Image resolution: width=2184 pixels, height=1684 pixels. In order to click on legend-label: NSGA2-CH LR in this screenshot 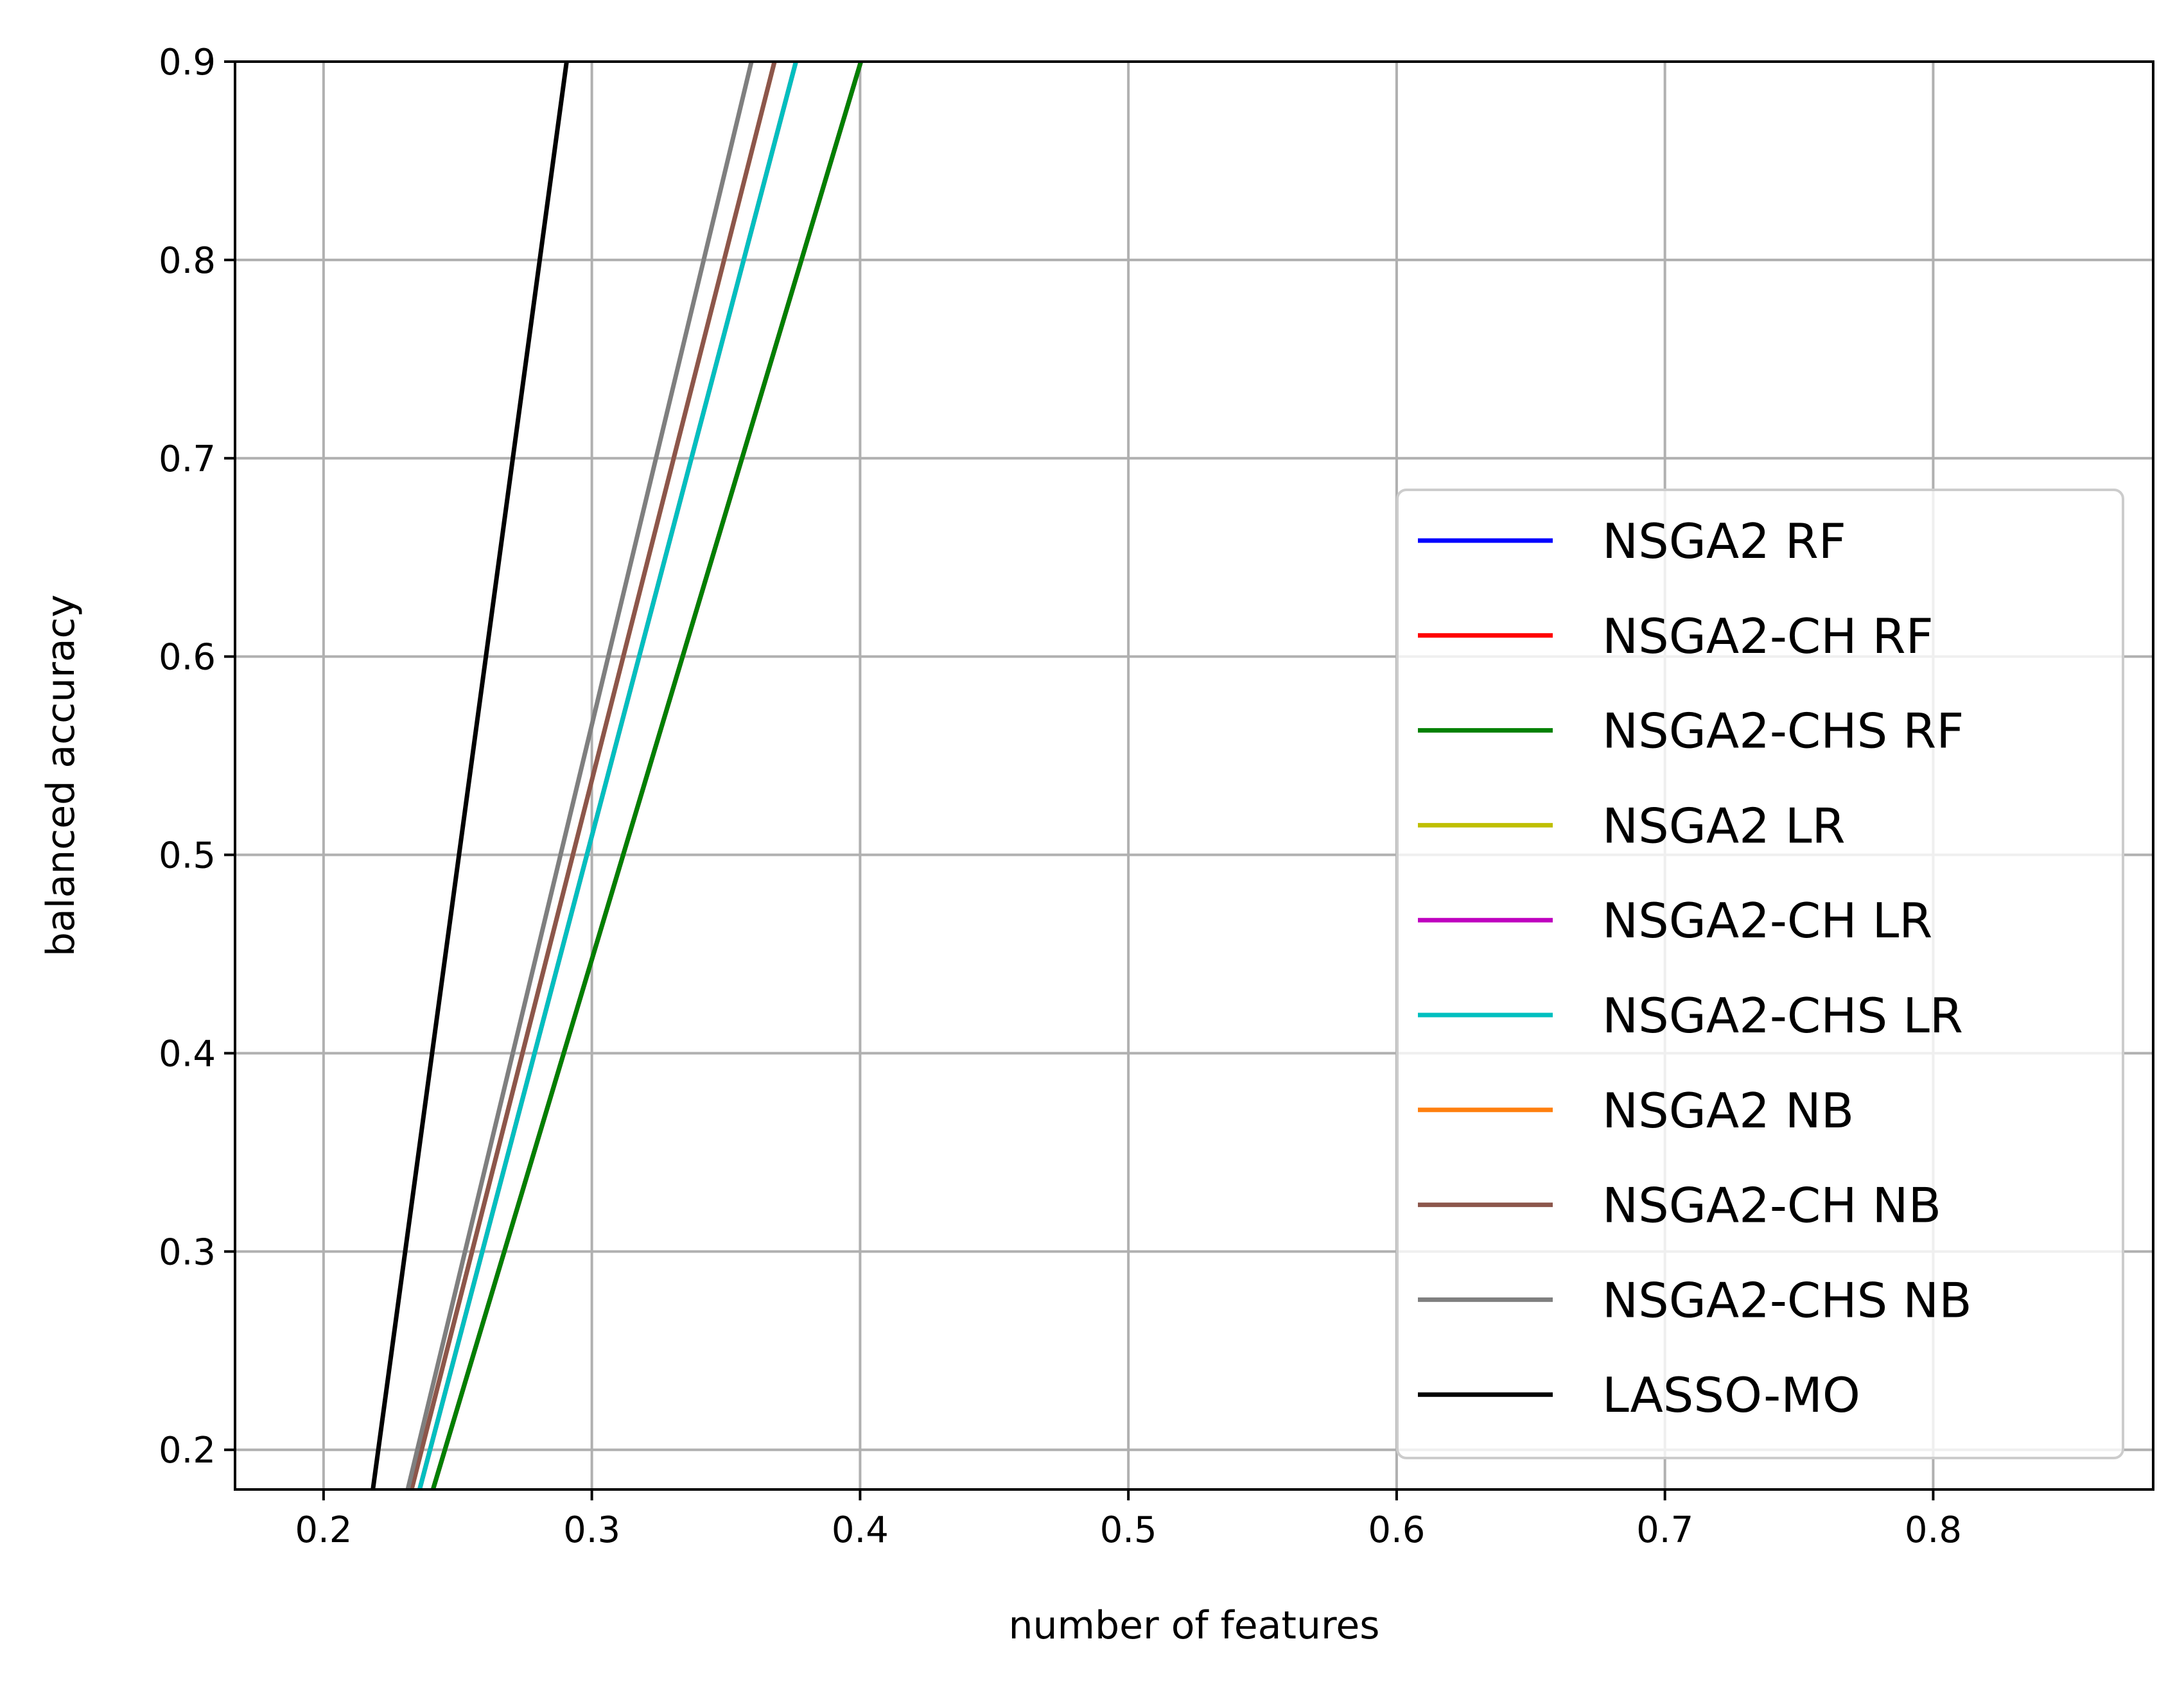, I will do `click(1767, 921)`.